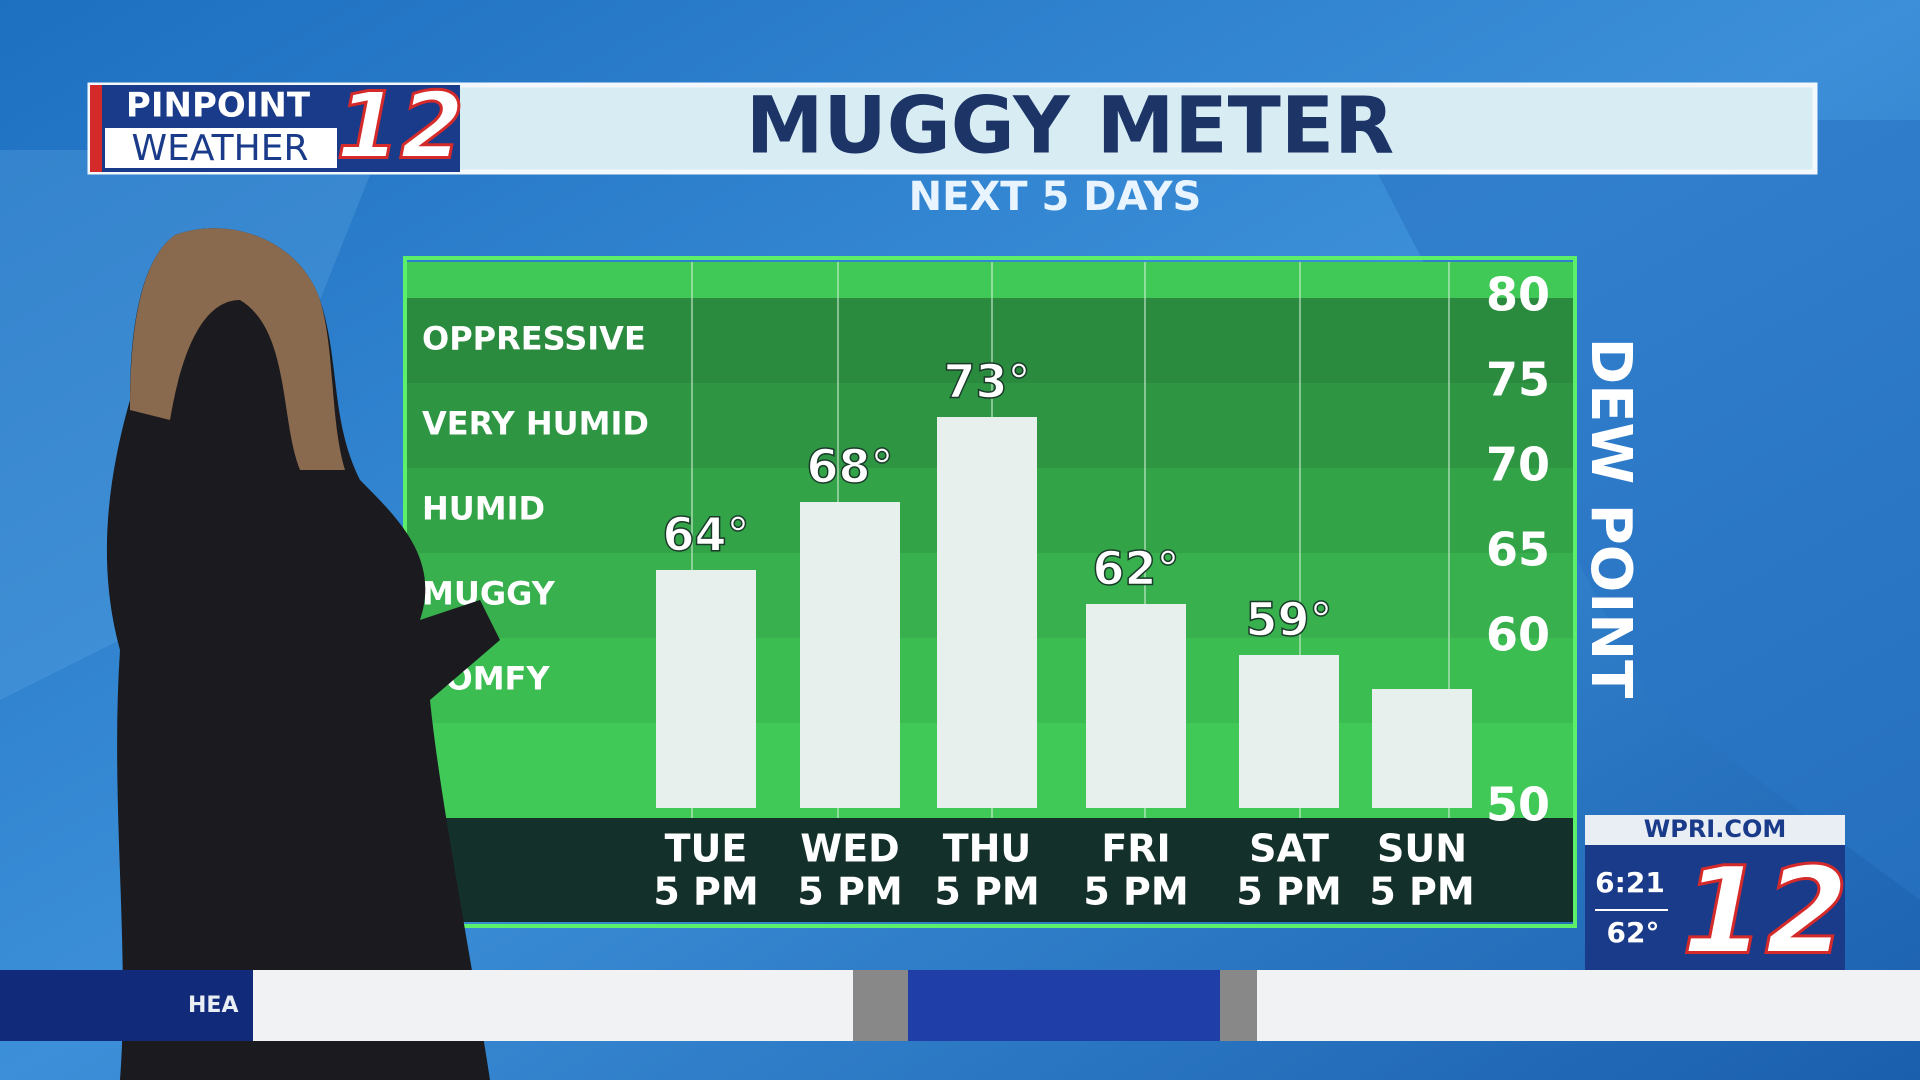  Describe the element at coordinates (1289, 849) in the screenshot. I see `x-tick-label: SAT` at that location.